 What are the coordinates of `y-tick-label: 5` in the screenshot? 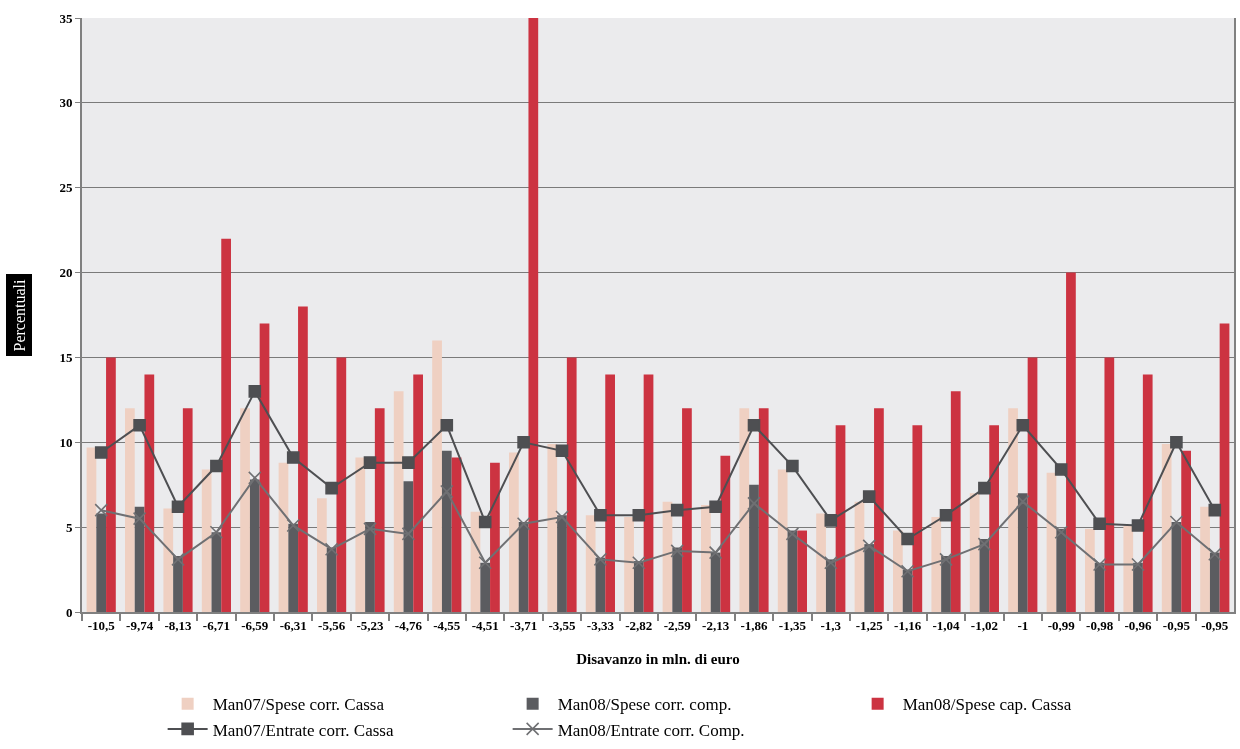 It's located at (69, 527).